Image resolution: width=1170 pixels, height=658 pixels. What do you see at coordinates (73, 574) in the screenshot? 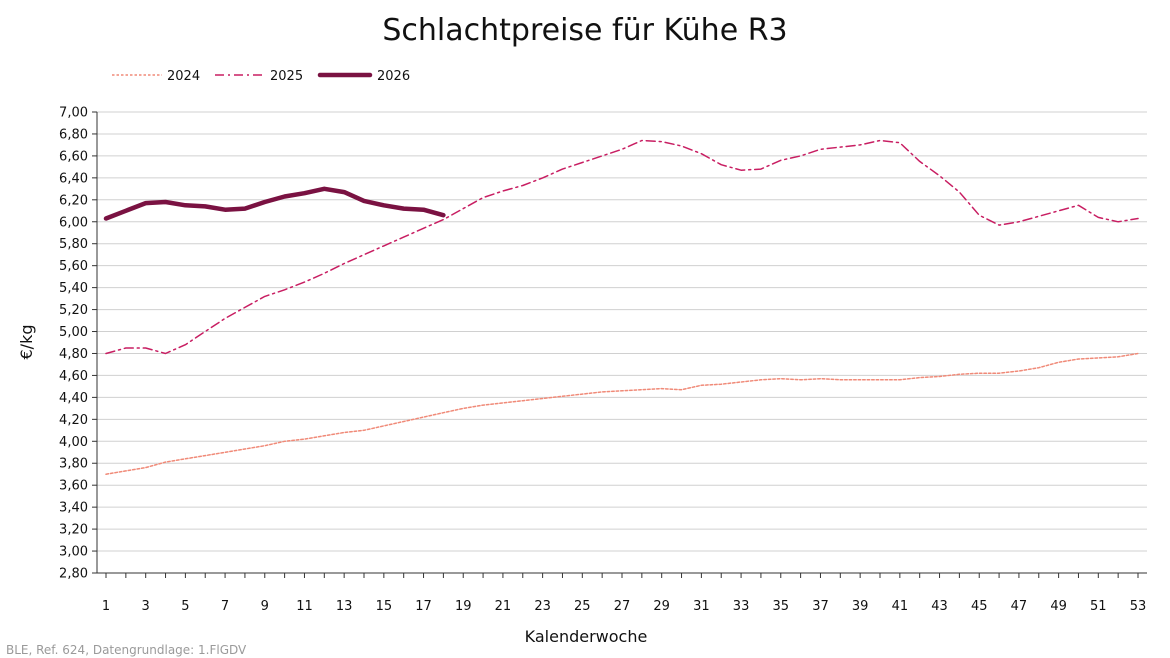
I see `y-tick-label: 2,80` at bounding box center [73, 574].